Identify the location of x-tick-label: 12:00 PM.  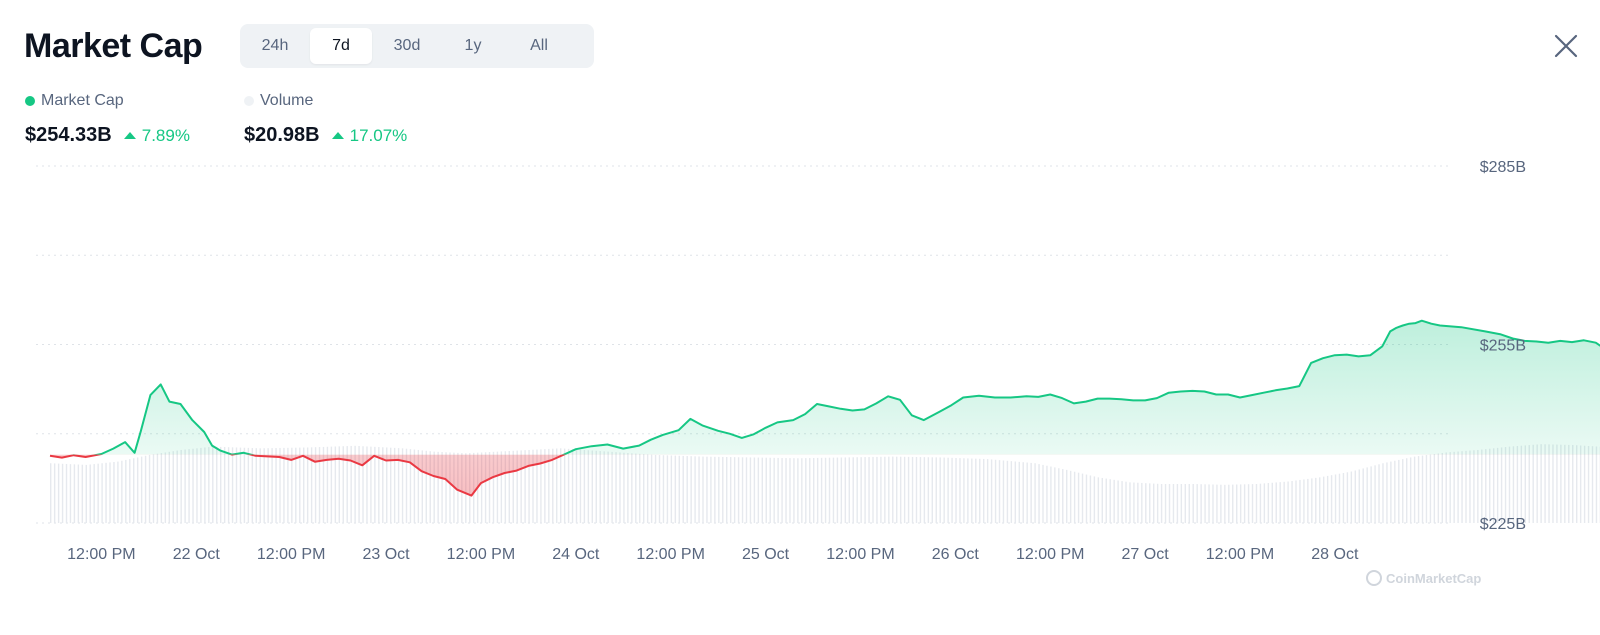
(860, 554).